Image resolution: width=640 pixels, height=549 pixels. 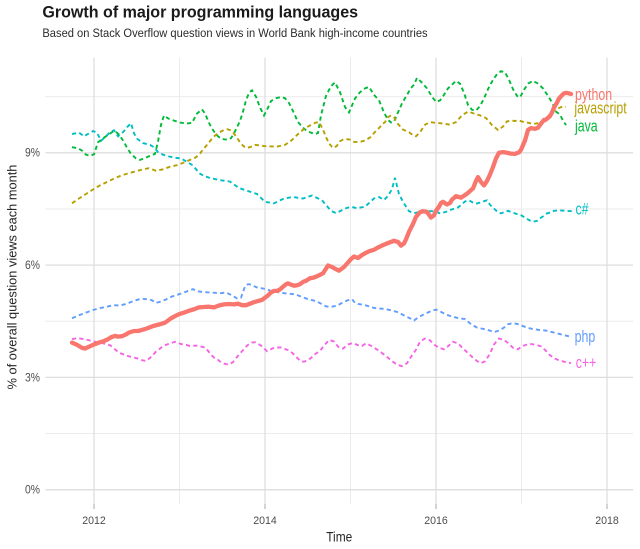 What do you see at coordinates (200, 12) in the screenshot?
I see `svg-text:Growth of major programming la: Growth of major programming languages` at bounding box center [200, 12].